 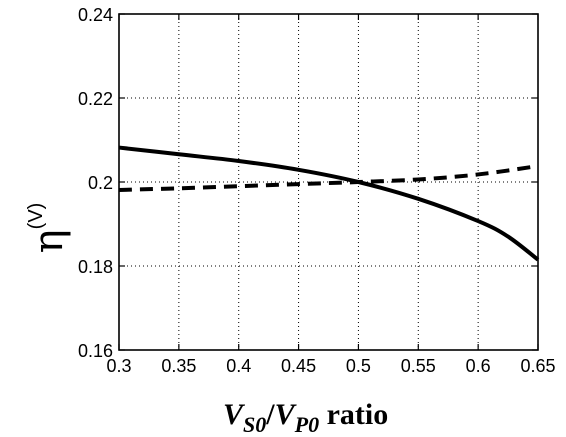 What do you see at coordinates (49, 241) in the screenshot?
I see `y-axis-label-symbol: η` at bounding box center [49, 241].